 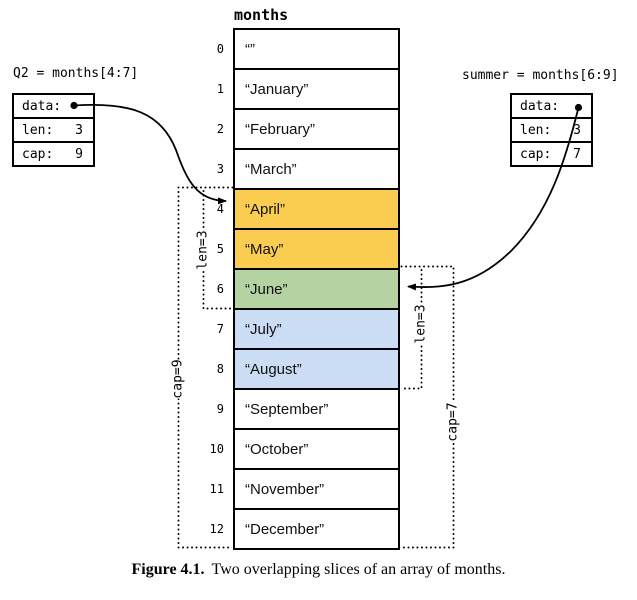 What do you see at coordinates (453, 422) in the screenshot?
I see `summer-cap-bracket-label: cap=7` at bounding box center [453, 422].